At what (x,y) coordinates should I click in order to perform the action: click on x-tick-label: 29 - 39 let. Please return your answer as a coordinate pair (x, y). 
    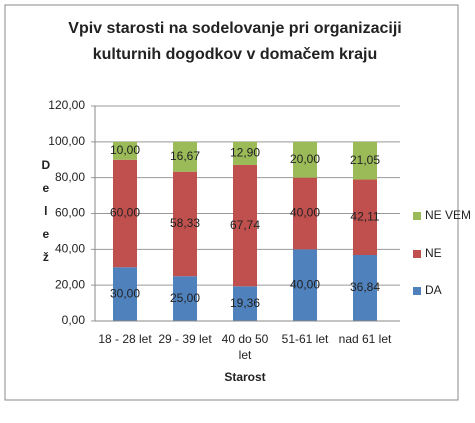
    Looking at the image, I should click on (185, 339).